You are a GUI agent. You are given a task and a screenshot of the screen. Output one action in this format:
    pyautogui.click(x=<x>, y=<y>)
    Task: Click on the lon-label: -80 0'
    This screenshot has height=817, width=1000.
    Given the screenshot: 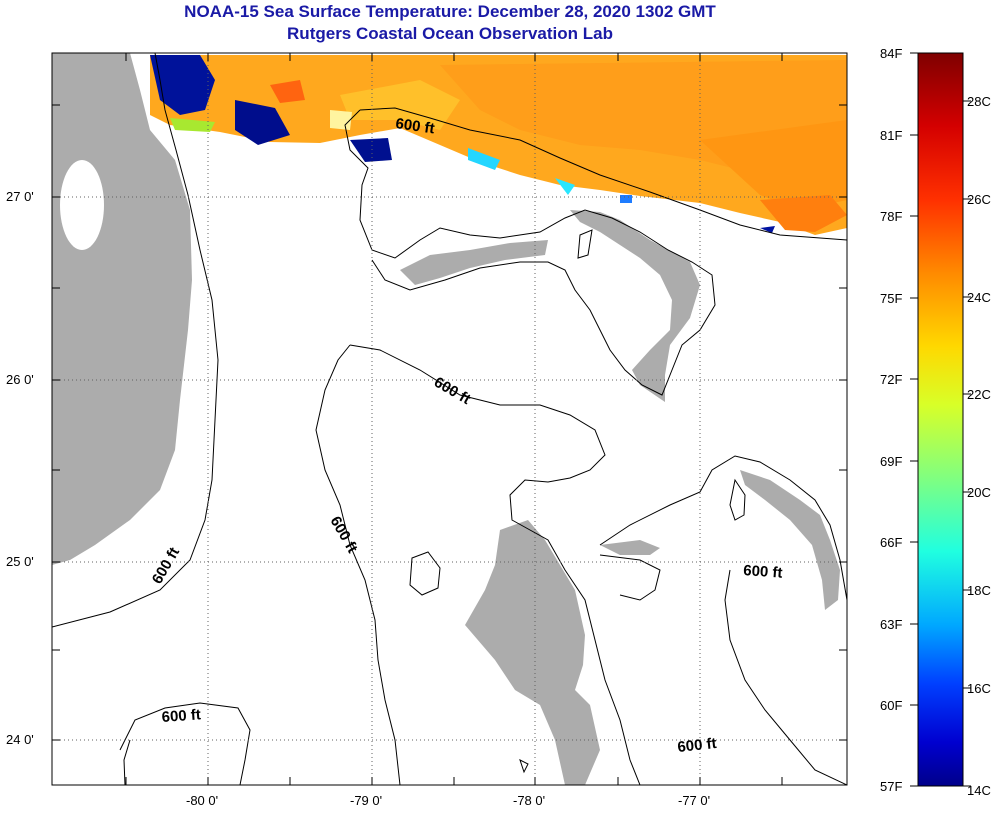 What is the action you would take?
    pyautogui.click(x=202, y=800)
    